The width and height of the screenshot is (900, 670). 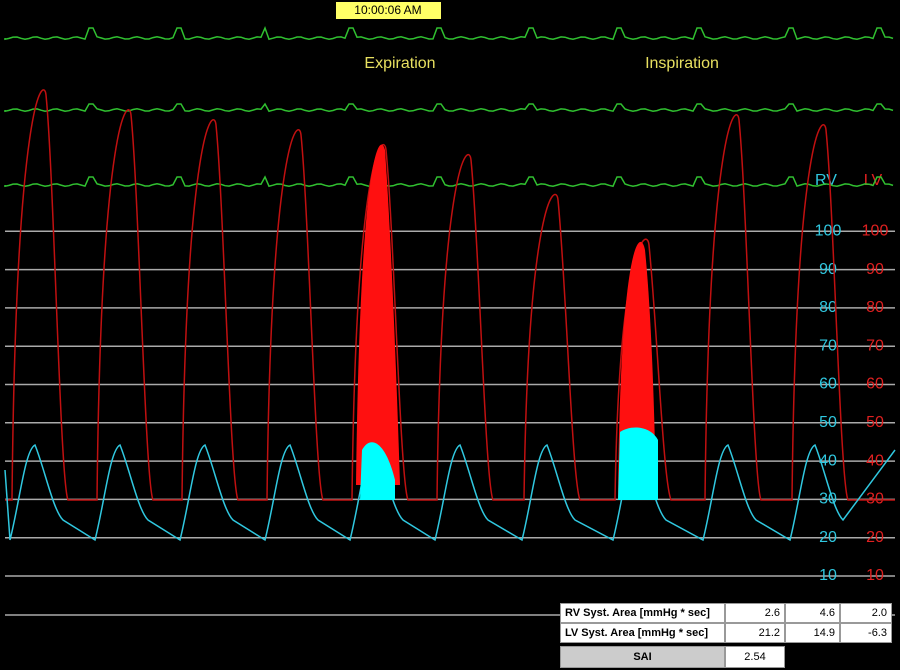 What do you see at coordinates (875, 231) in the screenshot?
I see `lv-tick-label: 100` at bounding box center [875, 231].